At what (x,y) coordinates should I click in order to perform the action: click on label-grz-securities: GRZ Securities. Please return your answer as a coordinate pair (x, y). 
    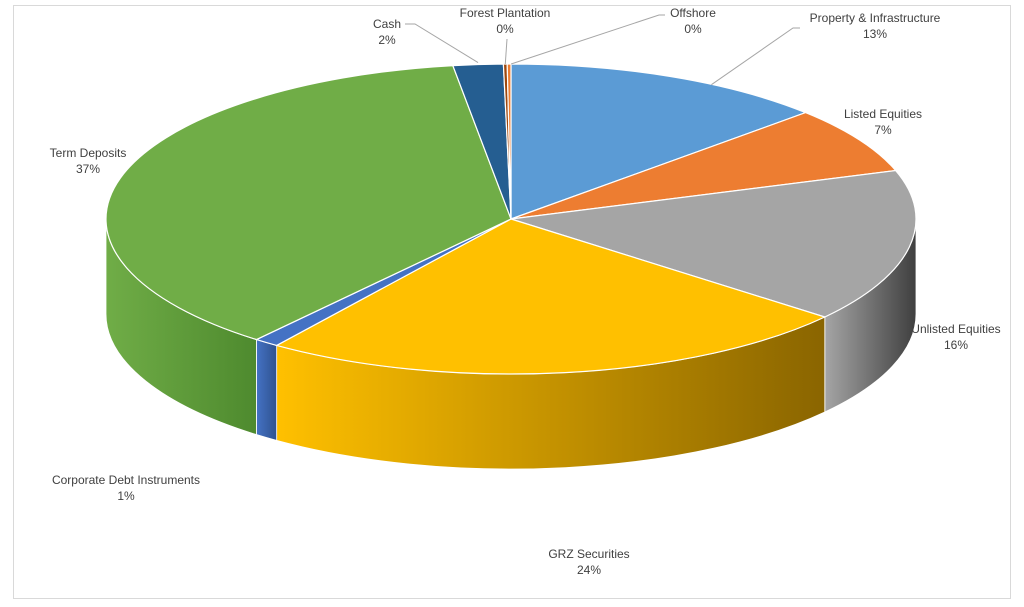
    Looking at the image, I should click on (588, 554).